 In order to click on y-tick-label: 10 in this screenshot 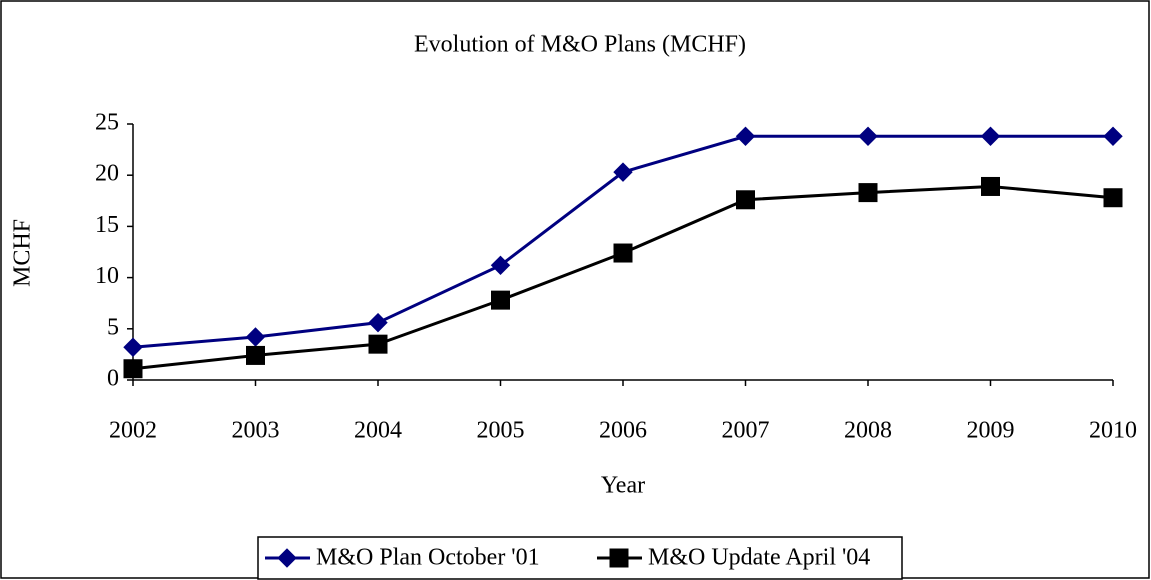, I will do `click(107, 276)`.